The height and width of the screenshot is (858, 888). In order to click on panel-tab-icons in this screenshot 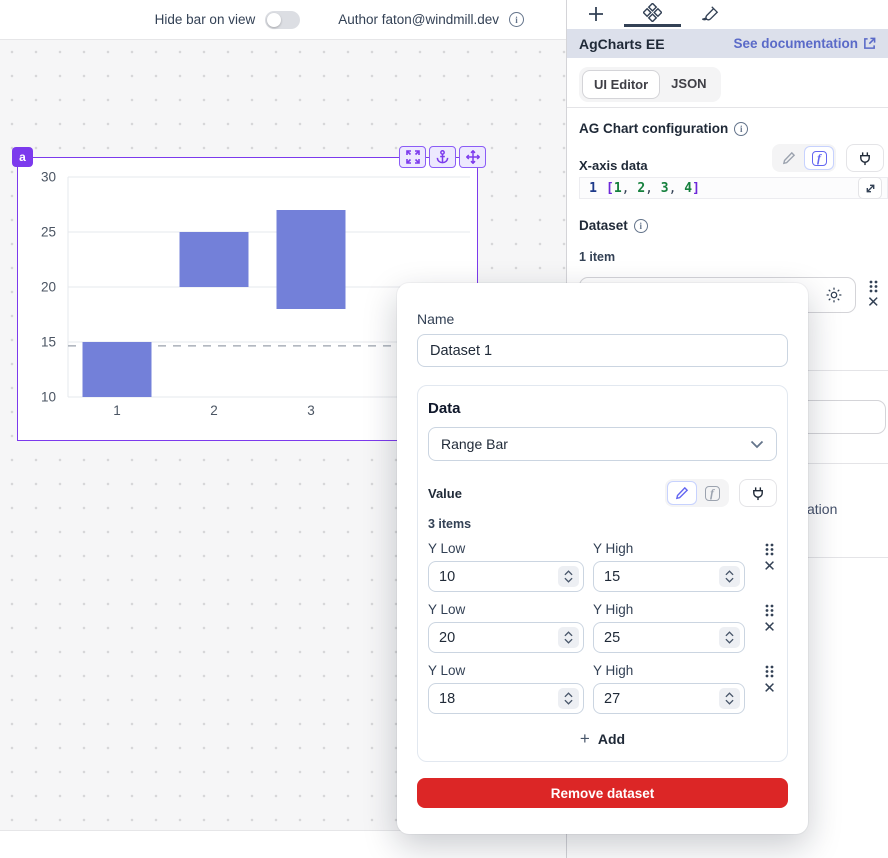, I will do `click(727, 13)`.